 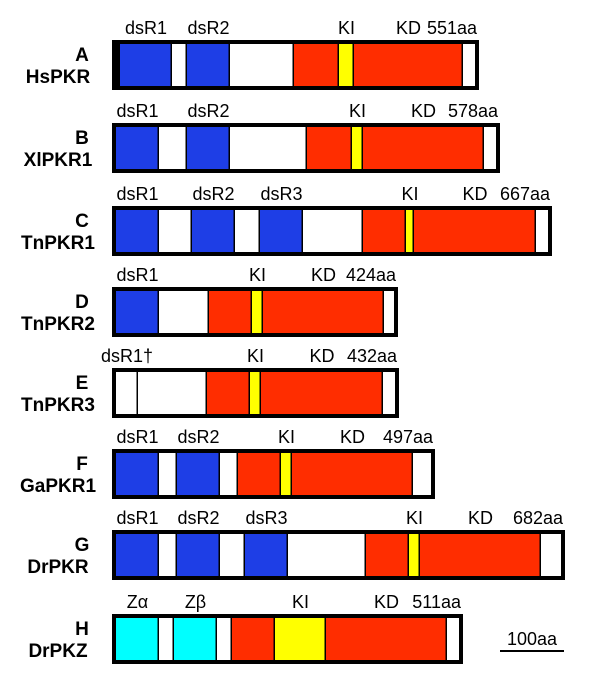 What do you see at coordinates (372, 356) in the screenshot?
I see `length-label: 432aa` at bounding box center [372, 356].